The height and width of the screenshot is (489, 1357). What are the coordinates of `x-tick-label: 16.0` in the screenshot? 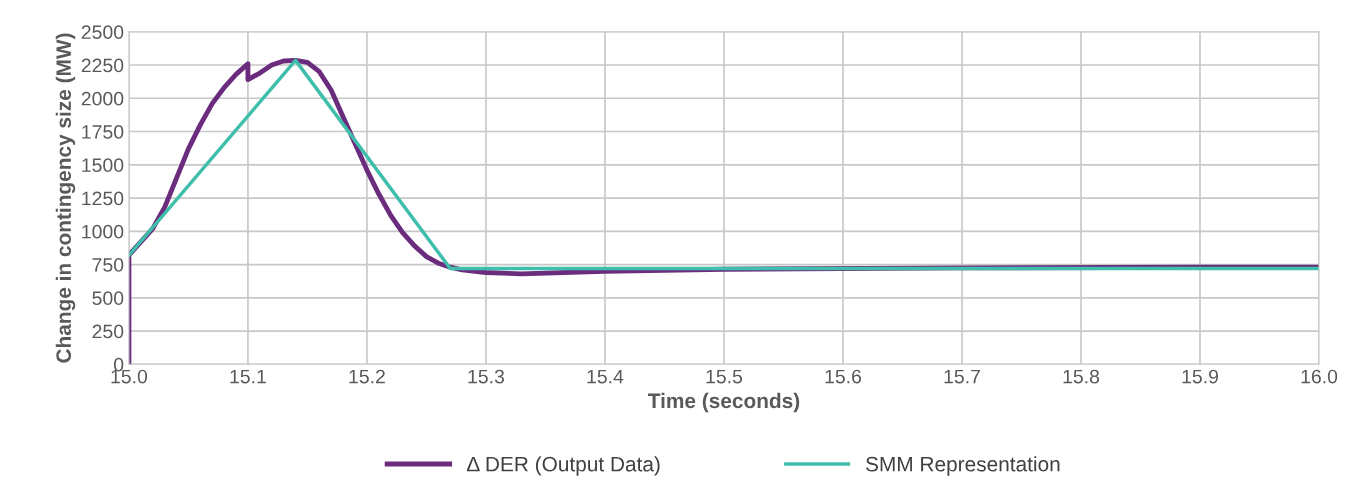 It's located at (1319, 376).